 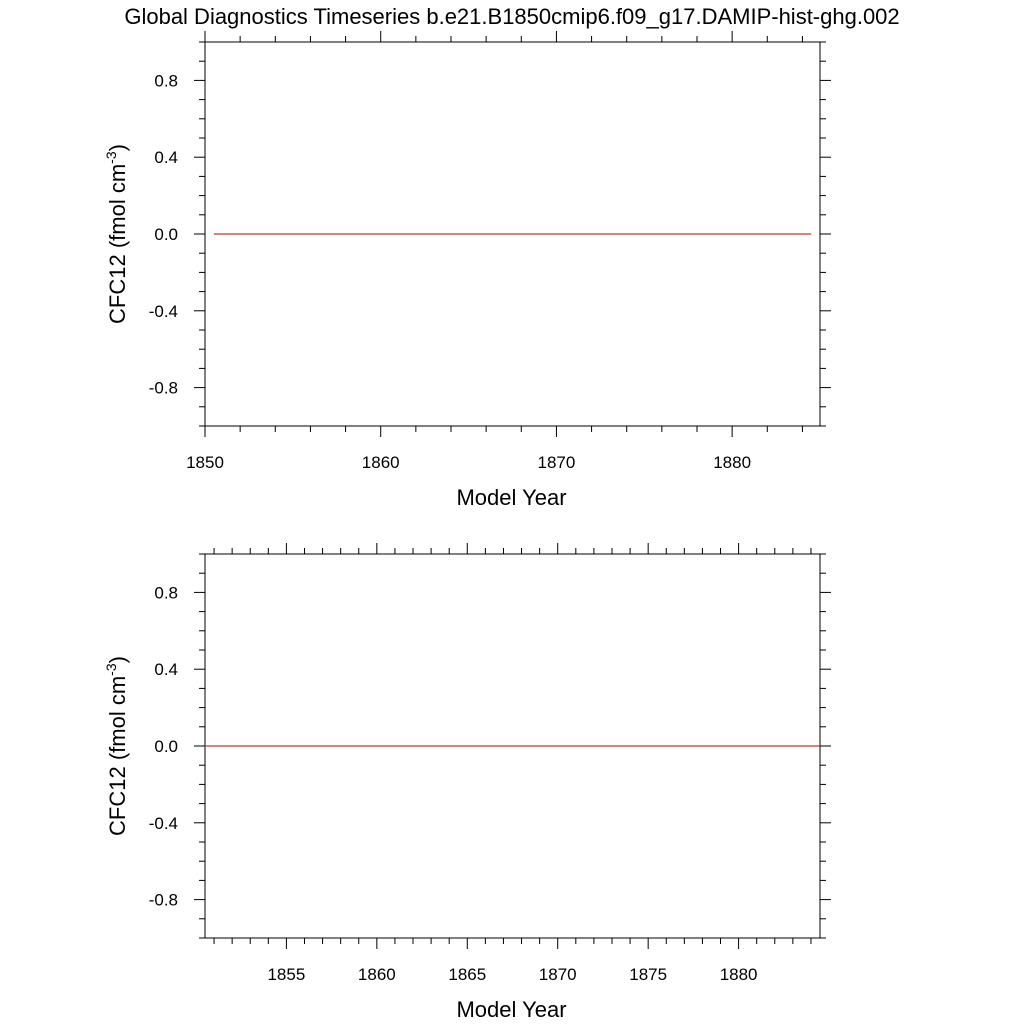 I want to click on x-tick-label: 1850, so click(x=205, y=462).